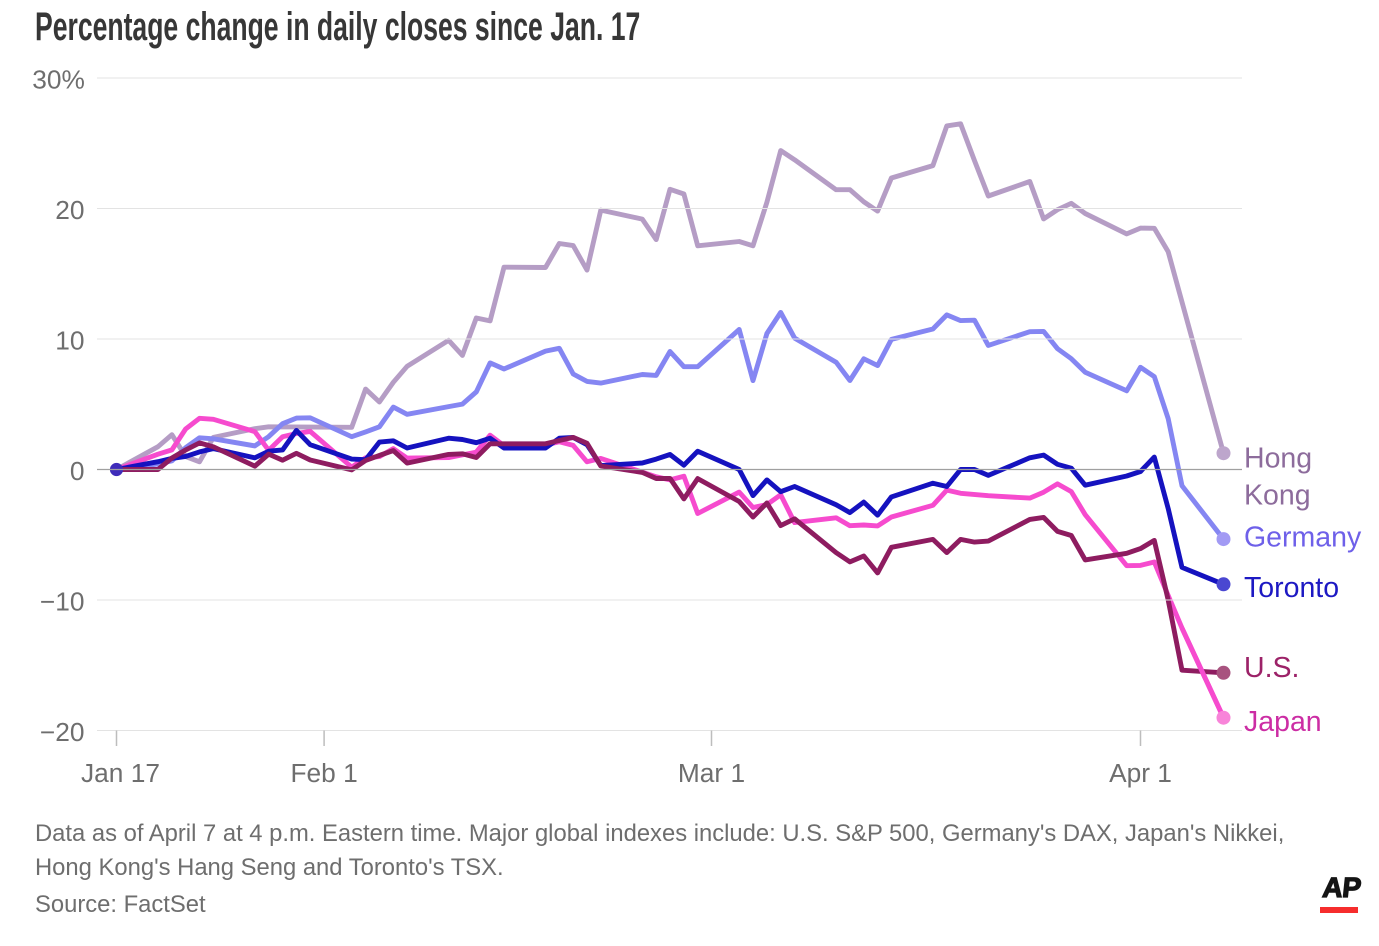 This screenshot has width=1379, height=946. What do you see at coordinates (77, 471) in the screenshot?
I see `svg-text: 0` at bounding box center [77, 471].